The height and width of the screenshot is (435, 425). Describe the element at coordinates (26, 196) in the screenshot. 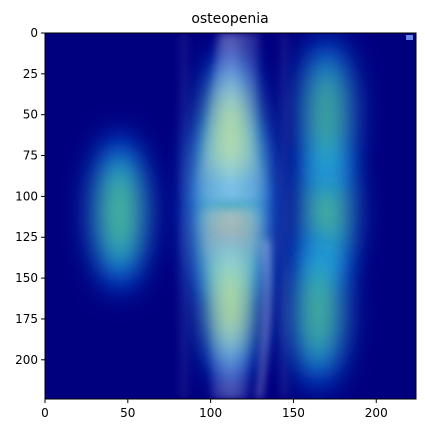

I see `y-tick-label: 100` at that location.